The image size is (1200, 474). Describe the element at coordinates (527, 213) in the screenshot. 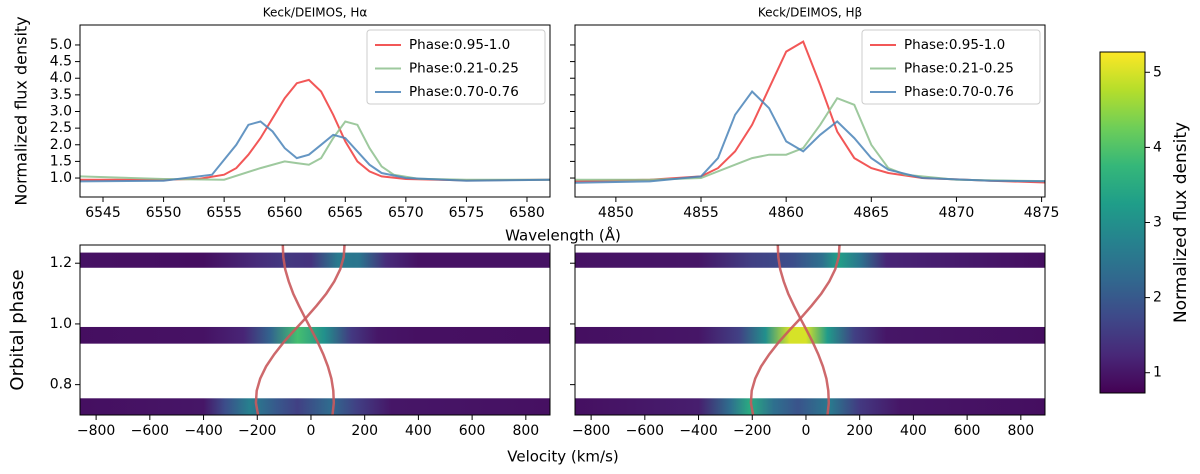

I see `x-tick-label: 6580` at that location.